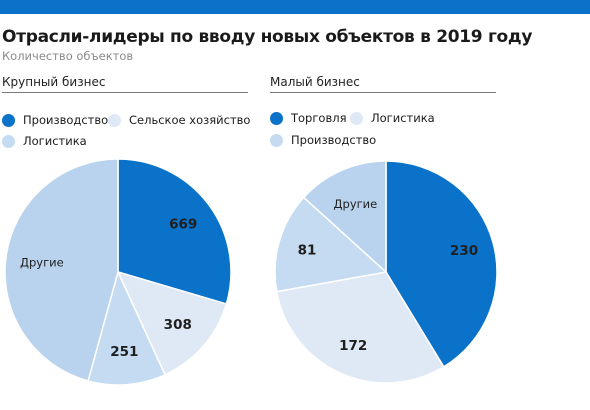 The height and width of the screenshot is (410, 590). What do you see at coordinates (178, 325) in the screenshot?
I see `pie-slice-label: 308` at bounding box center [178, 325].